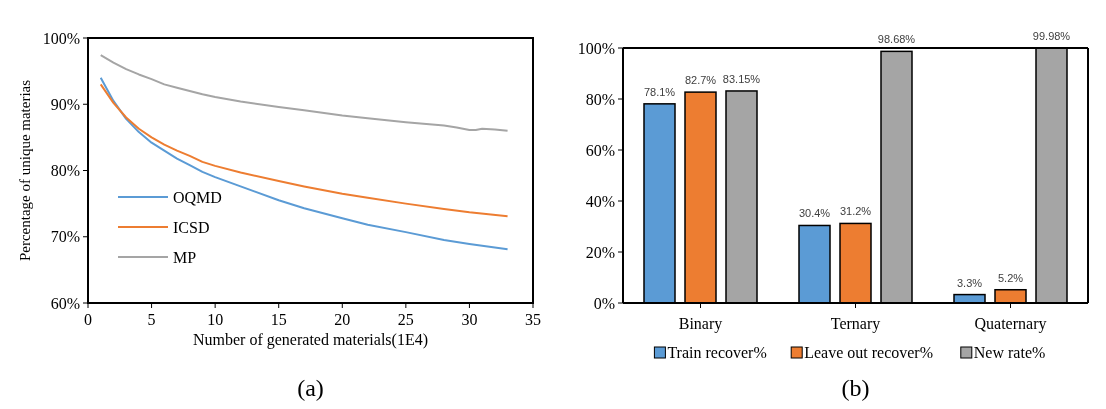 The width and height of the screenshot is (1106, 409). Describe the element at coordinates (600, 252) in the screenshot. I see `y-tick-label: 20%` at that location.